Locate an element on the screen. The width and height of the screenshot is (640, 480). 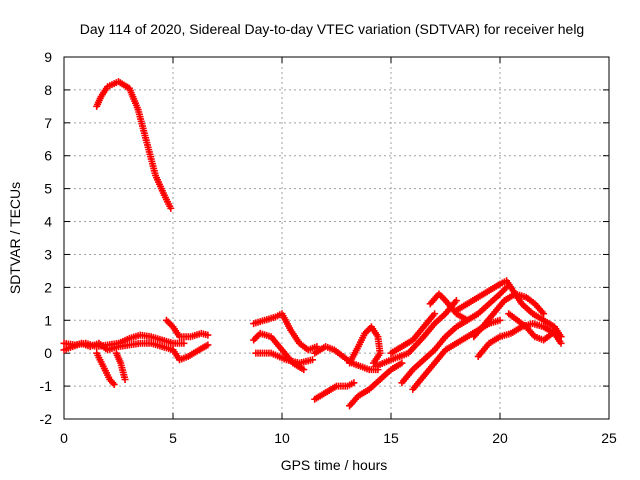
x-tick-label: 0 is located at coordinates (64, 438).